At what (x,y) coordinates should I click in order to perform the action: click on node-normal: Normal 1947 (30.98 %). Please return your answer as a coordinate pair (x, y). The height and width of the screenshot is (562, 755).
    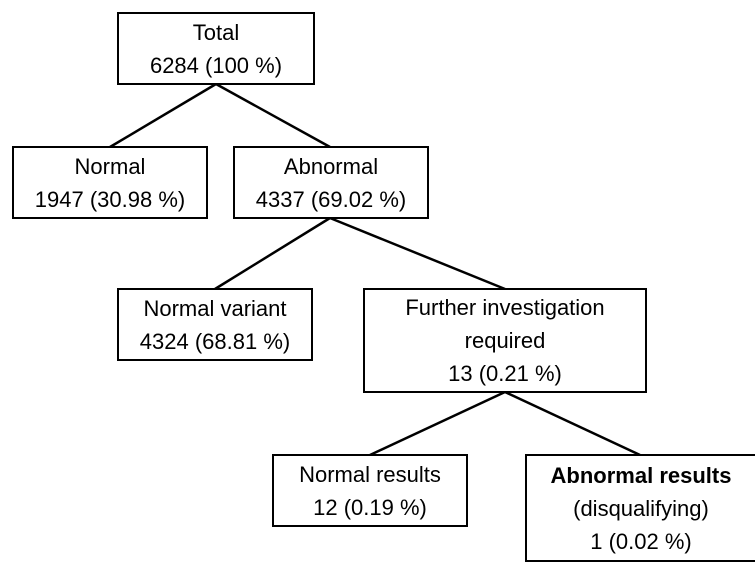
    Looking at the image, I should click on (110, 182).